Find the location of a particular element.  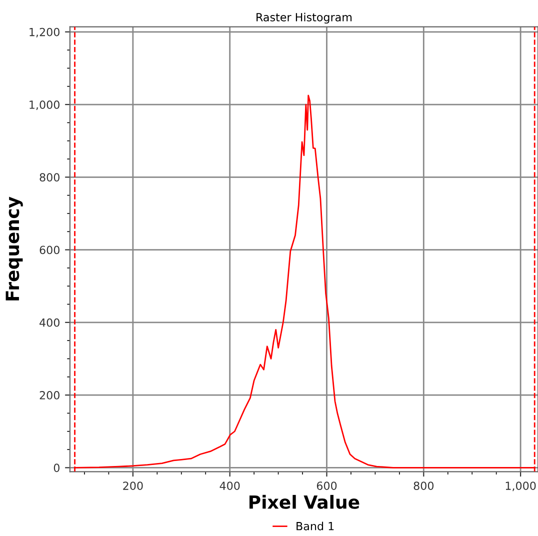

chart-title: Raster Histogram is located at coordinates (304, 18).